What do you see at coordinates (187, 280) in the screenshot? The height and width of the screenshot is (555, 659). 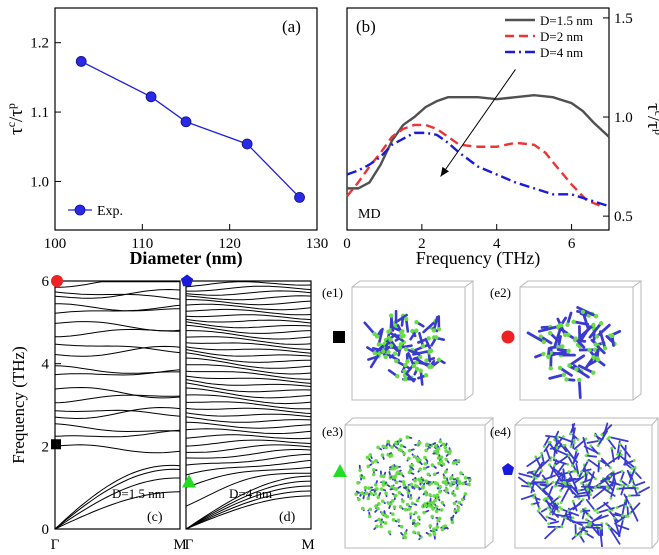 I see `panel-d-marker-pentagon` at bounding box center [187, 280].